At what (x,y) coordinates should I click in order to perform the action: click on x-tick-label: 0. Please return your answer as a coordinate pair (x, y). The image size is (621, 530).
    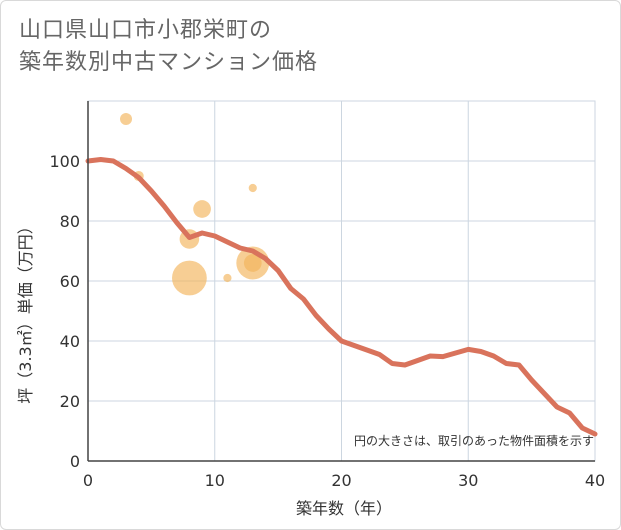
    Looking at the image, I should click on (88, 480).